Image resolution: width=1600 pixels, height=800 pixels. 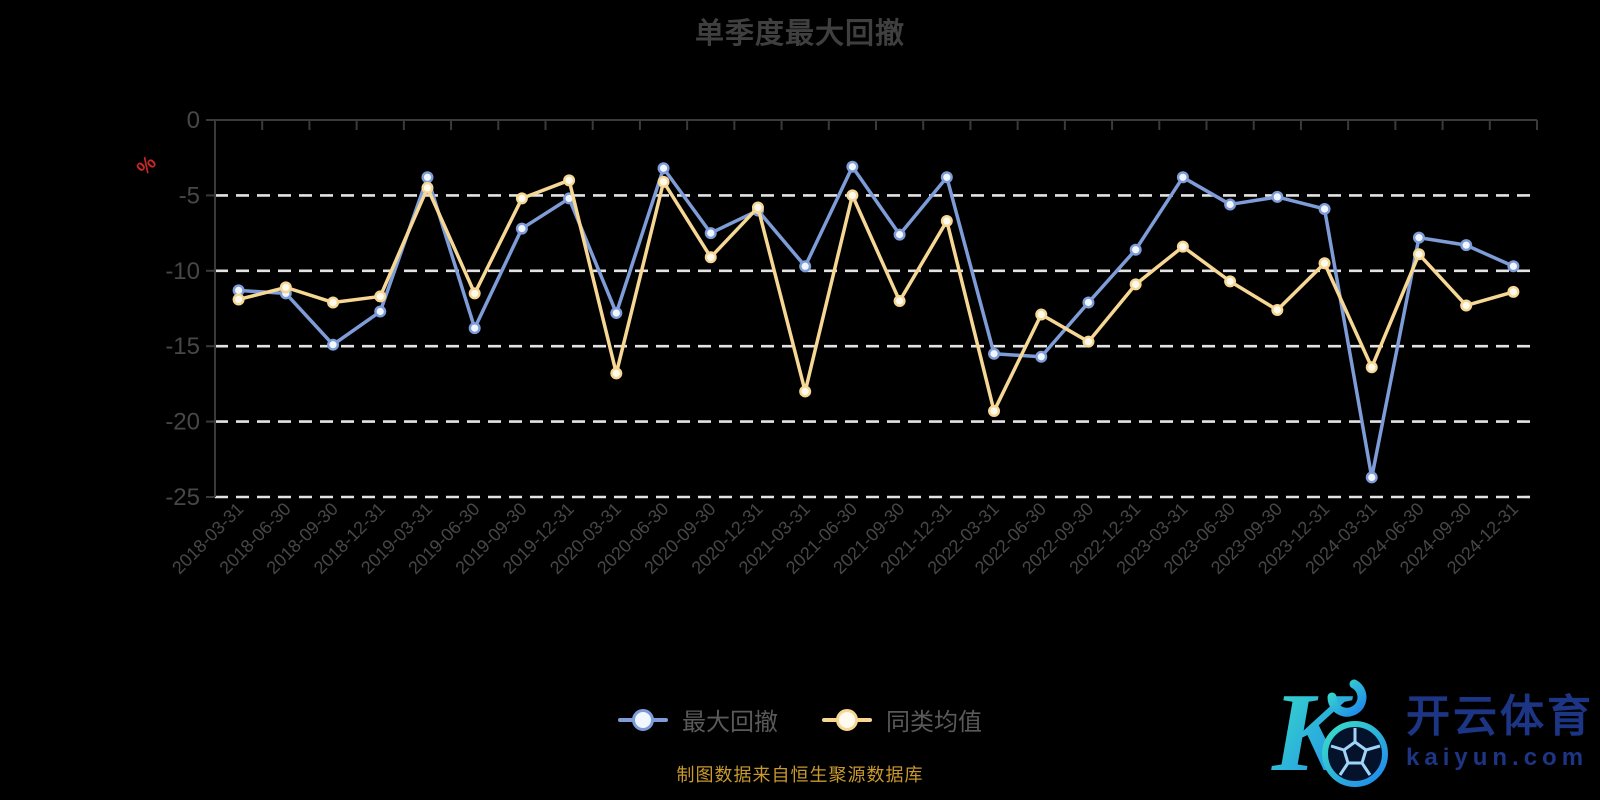 What do you see at coordinates (800, 719) in the screenshot?
I see `chart-legend: 最大回撤 同类均值` at bounding box center [800, 719].